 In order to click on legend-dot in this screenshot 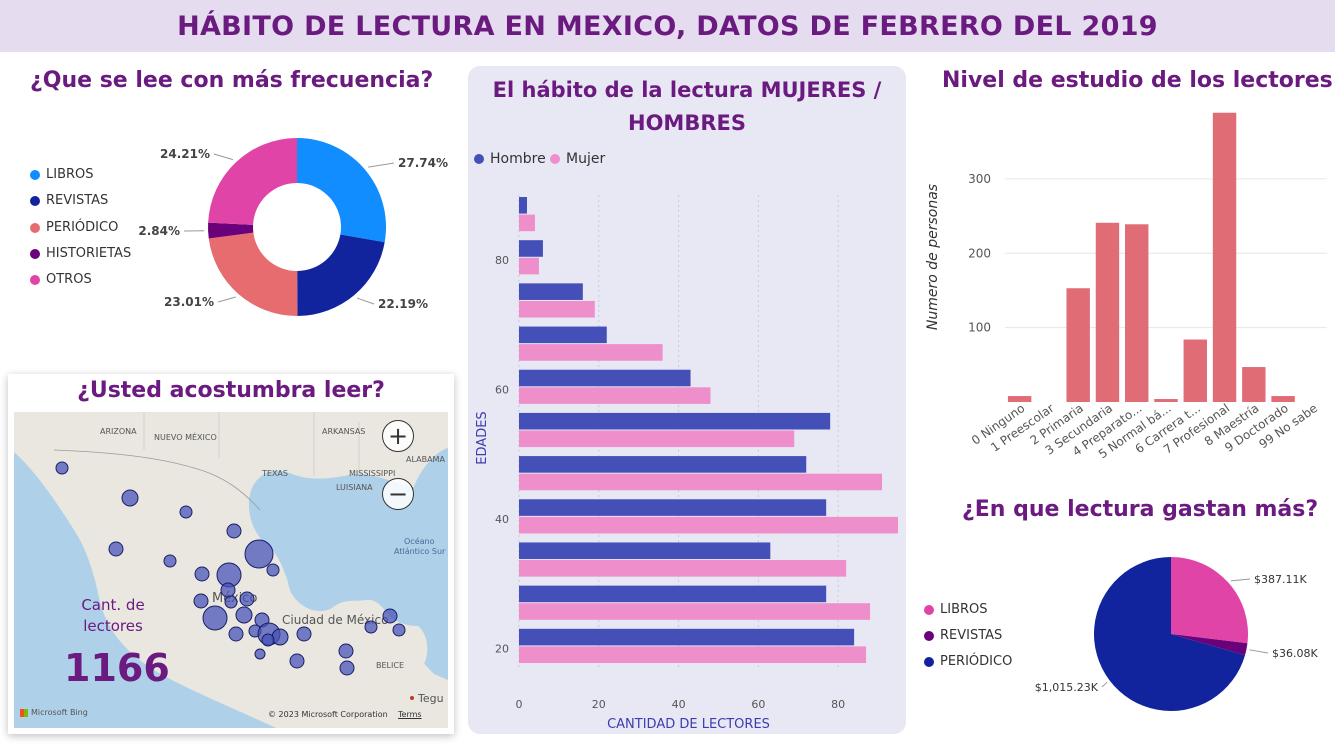, I will do `click(929, 609)`.